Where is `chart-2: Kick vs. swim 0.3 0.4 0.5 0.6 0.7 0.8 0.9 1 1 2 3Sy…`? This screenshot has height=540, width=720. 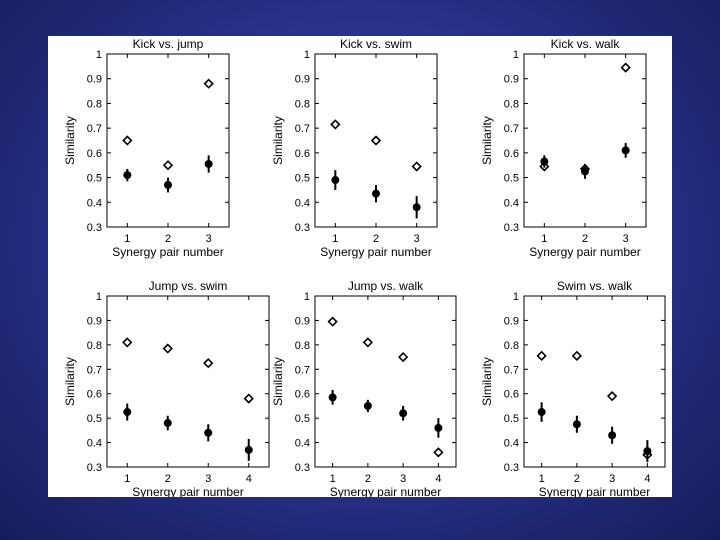
chart-2: Kick vs. swim 0.3 0.4 0.5 0.6 0.7 0.8 0.9 1 1 2 3Sy… is located at coordinates (354, 148).